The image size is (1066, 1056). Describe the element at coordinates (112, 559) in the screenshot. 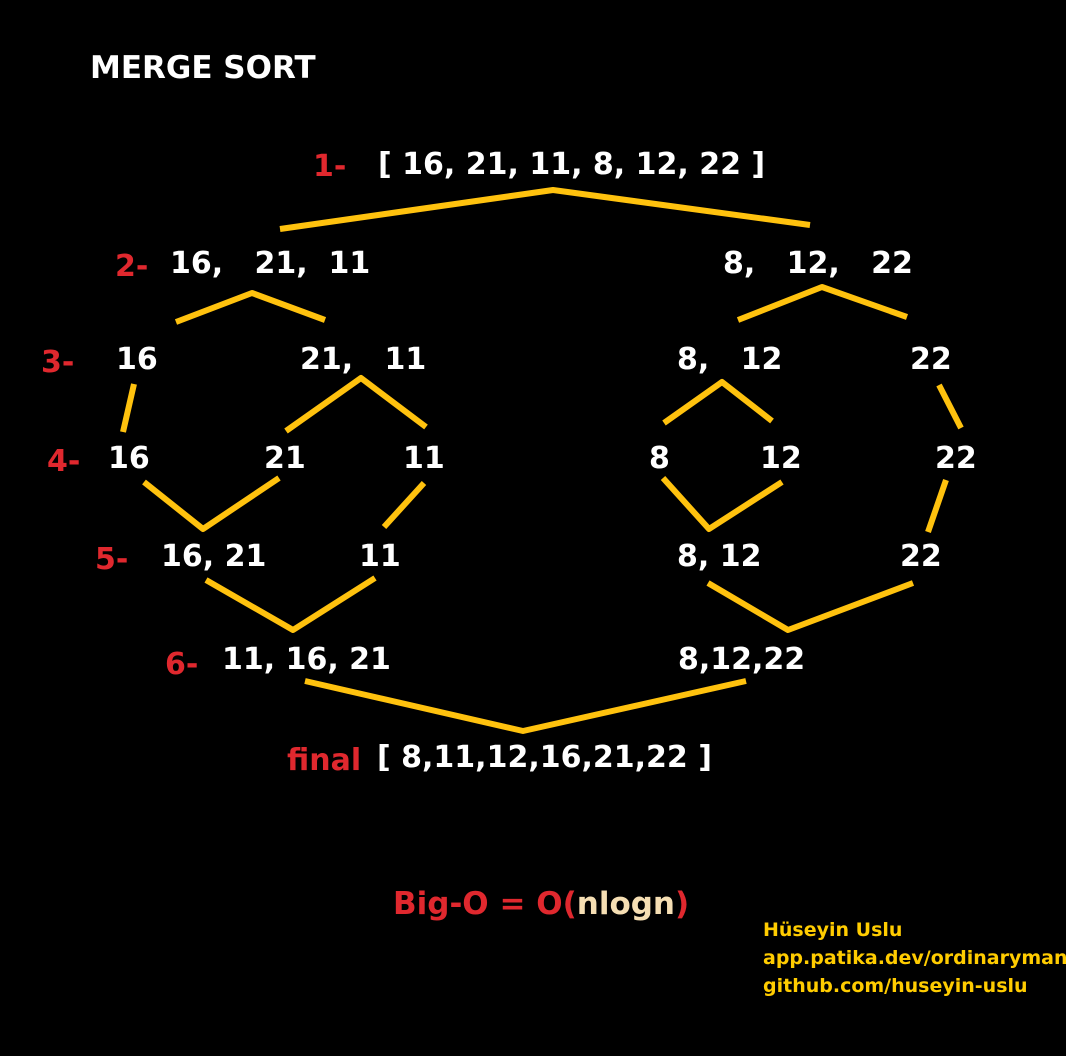

I see `step-label-5: 5-` at that location.